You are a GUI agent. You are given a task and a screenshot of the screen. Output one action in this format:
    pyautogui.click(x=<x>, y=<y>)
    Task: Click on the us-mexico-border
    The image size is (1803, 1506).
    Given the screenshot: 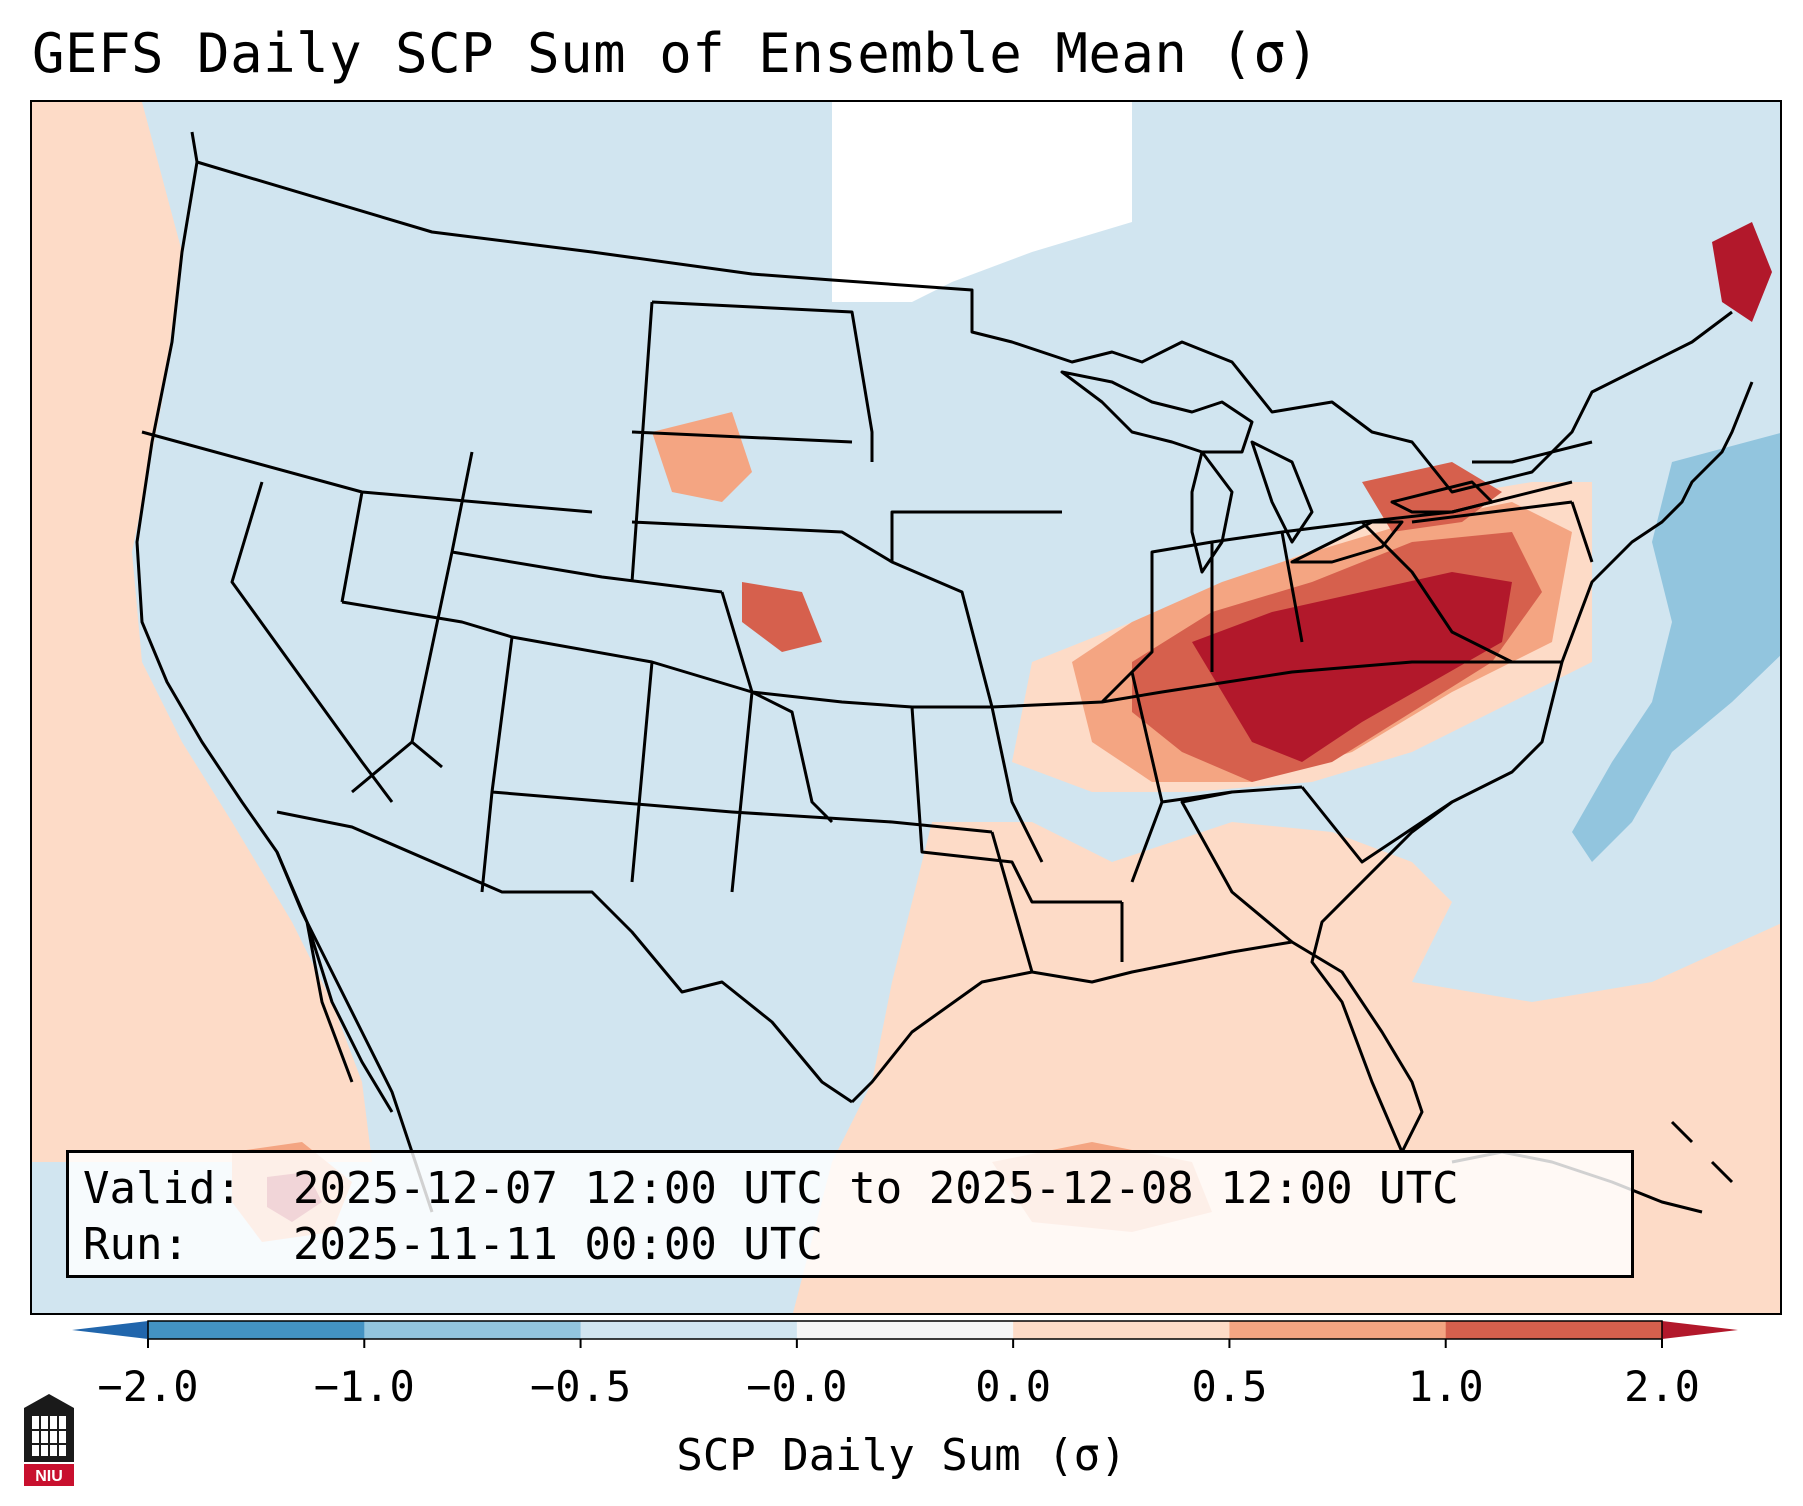 What is the action you would take?
    pyautogui.click(x=564, y=957)
    